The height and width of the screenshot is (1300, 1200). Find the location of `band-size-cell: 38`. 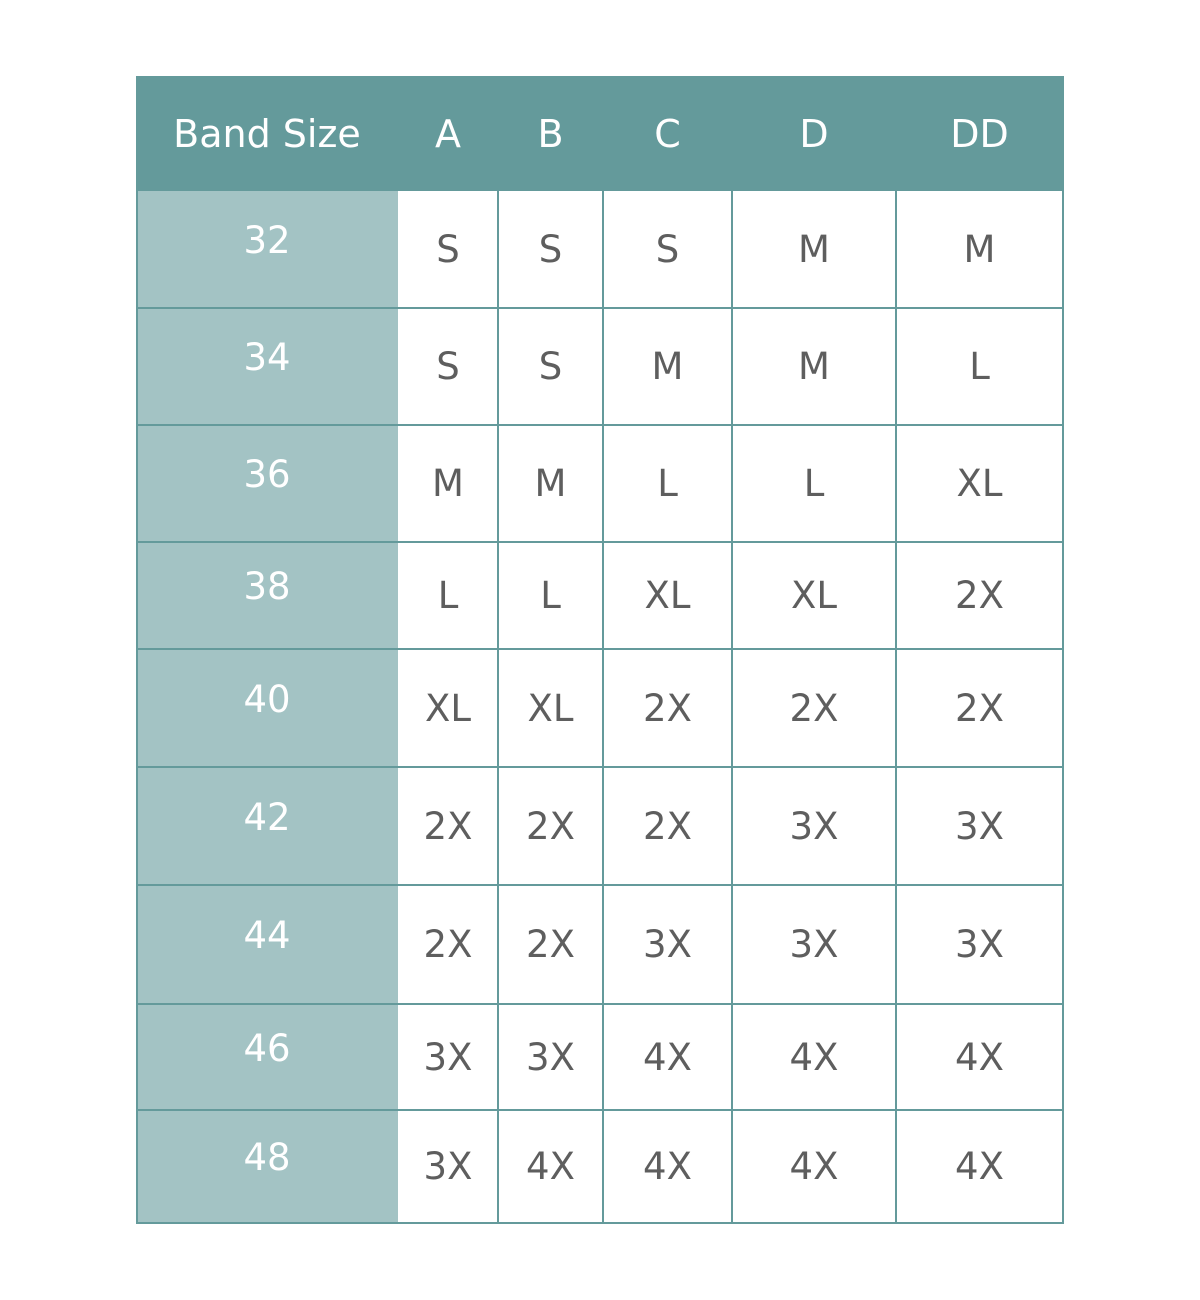

band-size-cell: 38 is located at coordinates (267, 586).